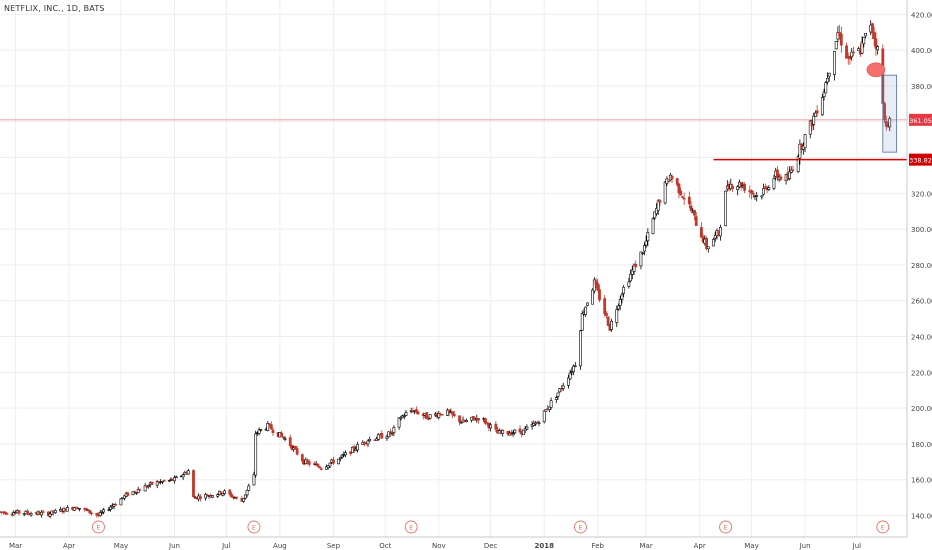 This screenshot has width=932, height=550. What do you see at coordinates (920, 121) in the screenshot?
I see `price-line-label: 361.05` at bounding box center [920, 121].